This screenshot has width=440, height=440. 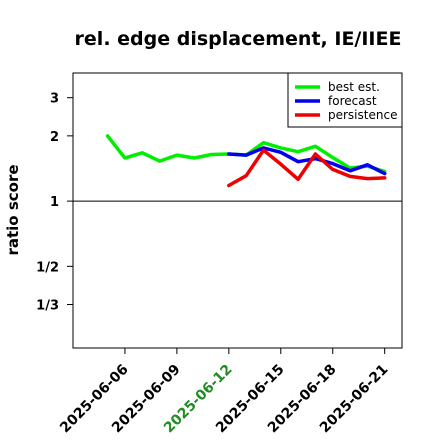 I want to click on series-line-persistence, so click(x=307, y=168).